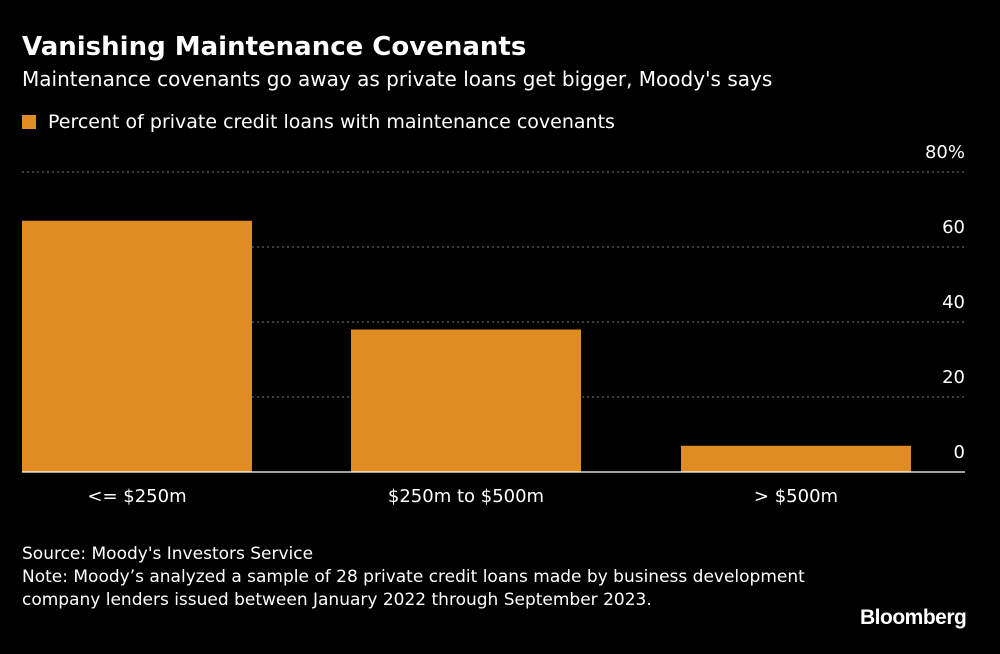 The width and height of the screenshot is (1000, 654). I want to click on x-axis-ticks: <= $250m $250m to $500m > $500m, so click(462, 496).